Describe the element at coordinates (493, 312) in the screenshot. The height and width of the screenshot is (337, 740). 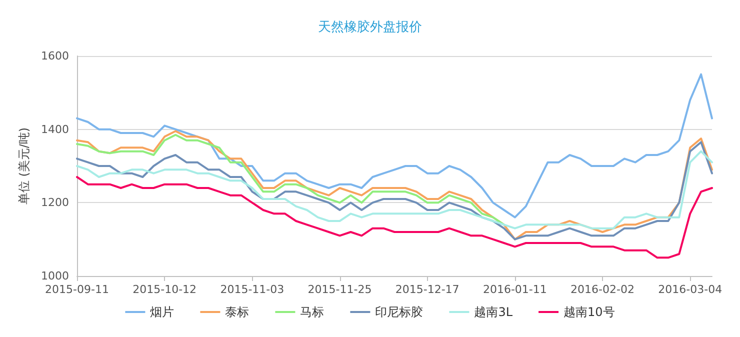
I see `legend-label: 越南3L` at that location.